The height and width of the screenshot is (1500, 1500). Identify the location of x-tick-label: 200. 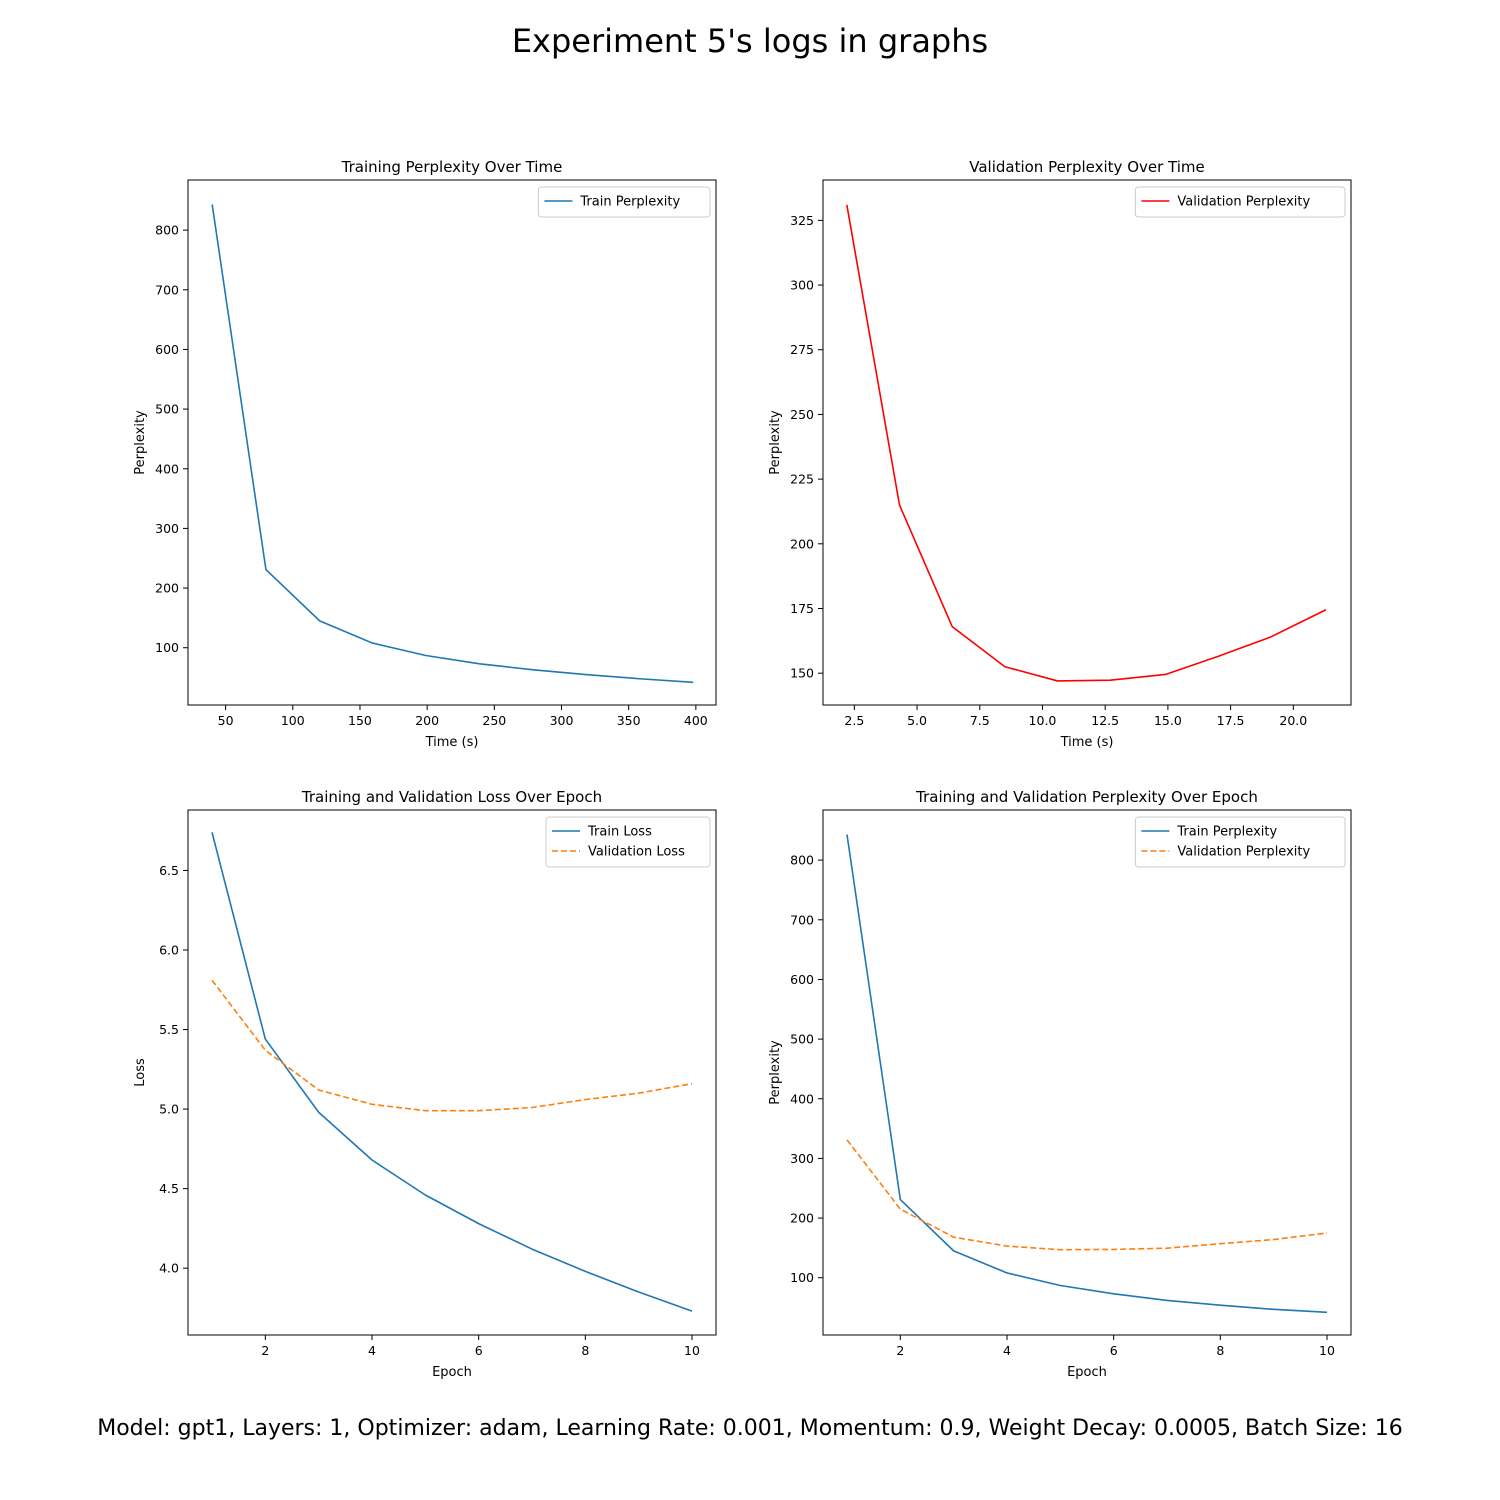
(427, 720).